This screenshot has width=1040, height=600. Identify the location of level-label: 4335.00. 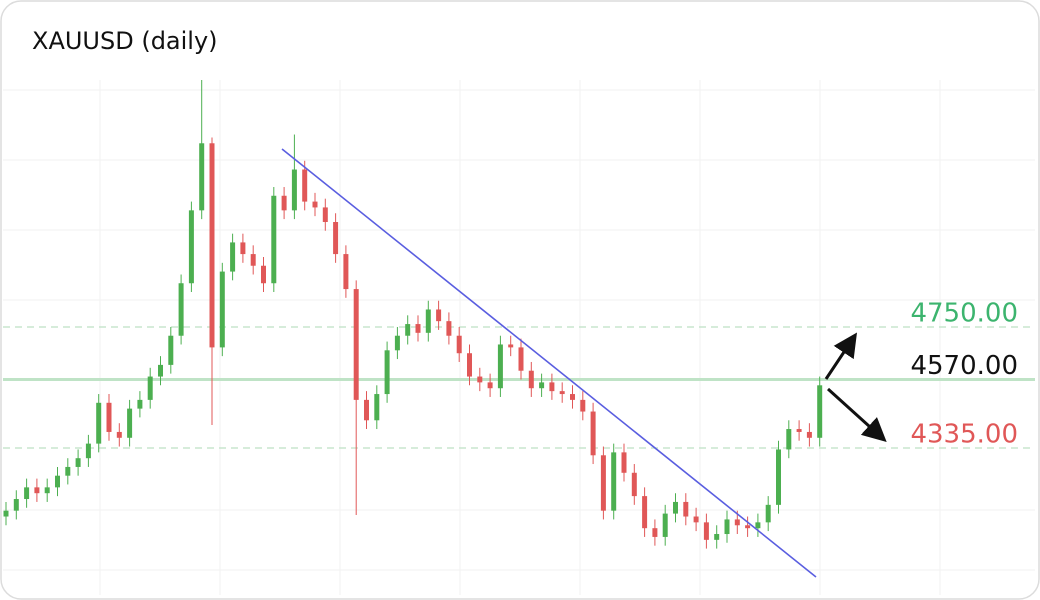
(964, 434).